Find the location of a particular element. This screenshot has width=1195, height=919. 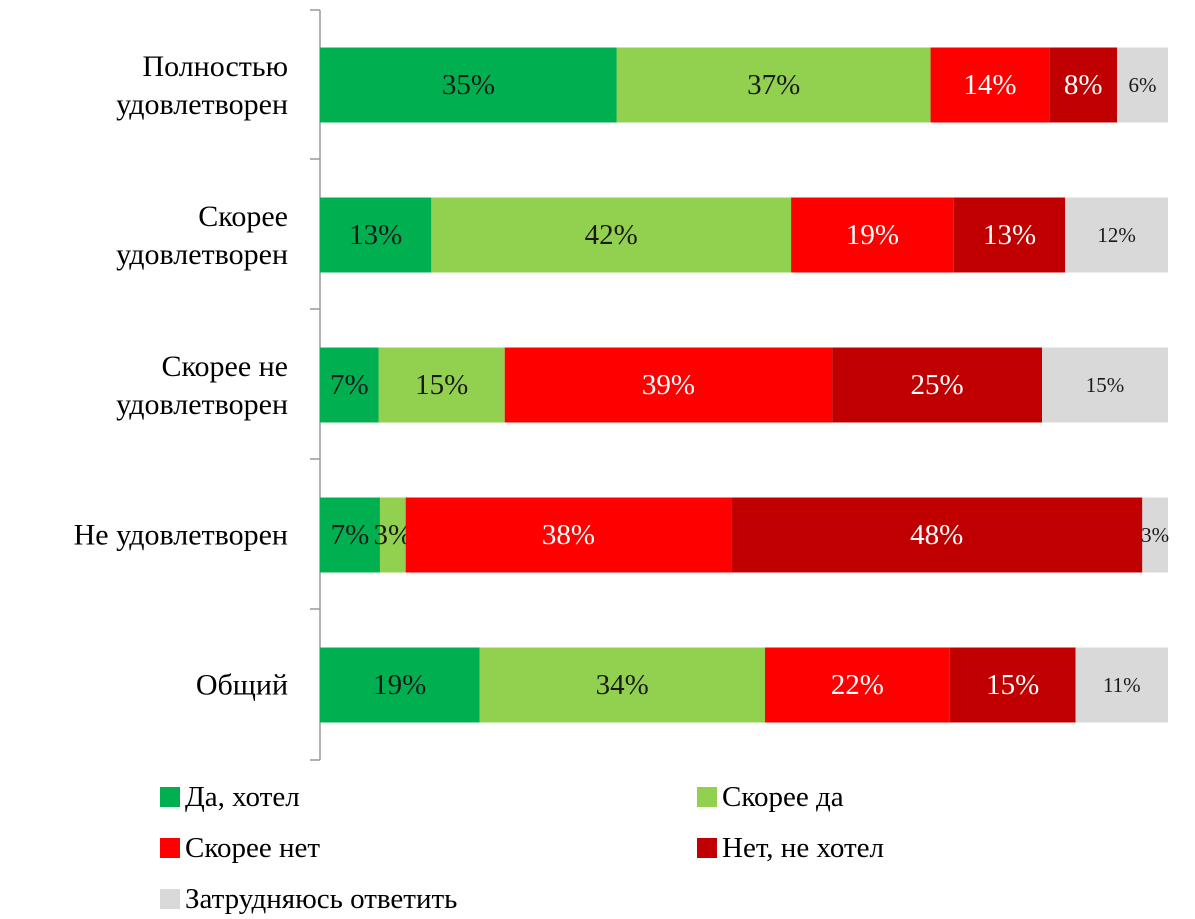

y-tick-label: Общий is located at coordinates (242, 685).